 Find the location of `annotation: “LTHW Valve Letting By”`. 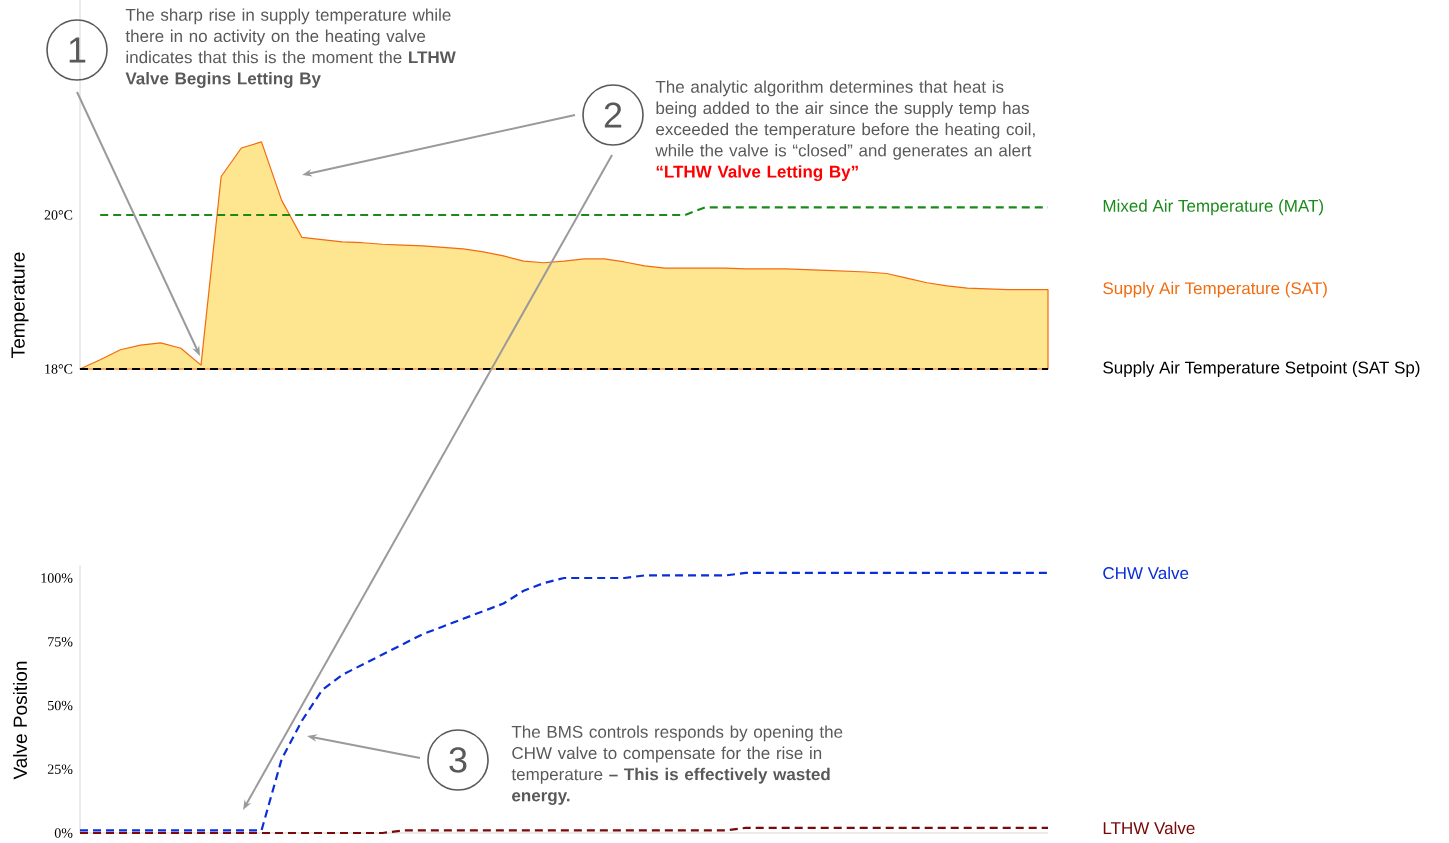

annotation: “LTHW Valve Letting By” is located at coordinates (757, 173).